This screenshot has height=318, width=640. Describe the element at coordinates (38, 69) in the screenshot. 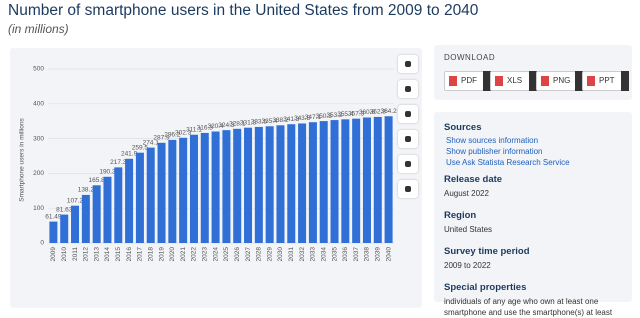

I see `y-tick-label: 500` at that location.